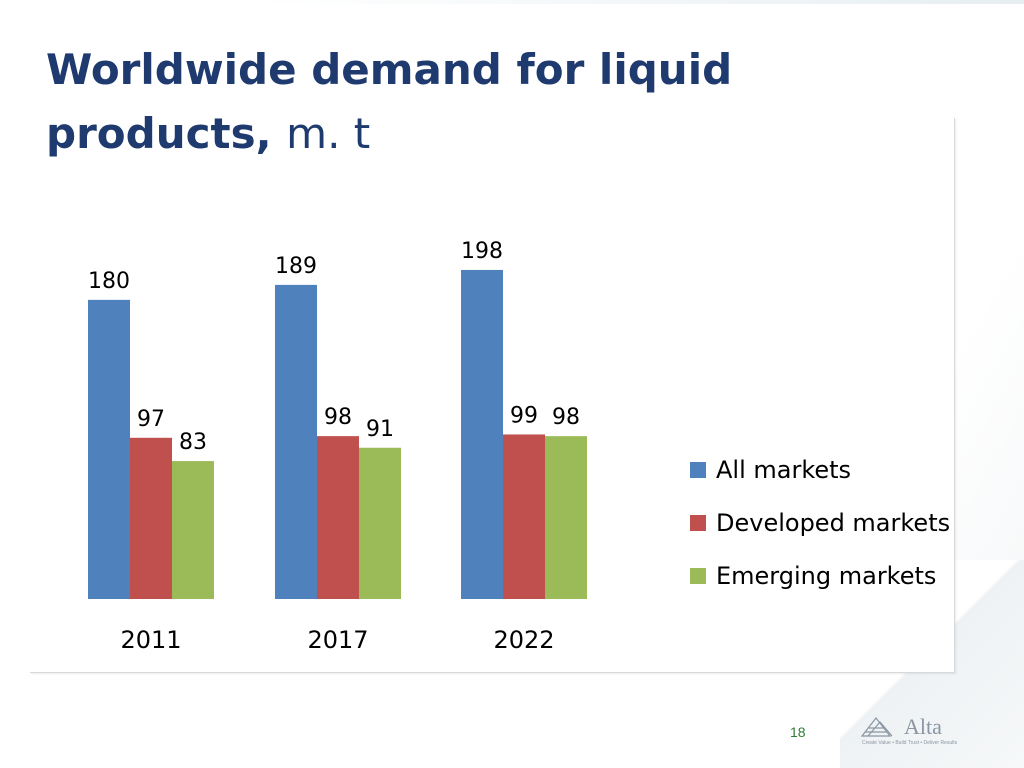  Describe the element at coordinates (639, 2) in the screenshot. I see `top-accent-rule` at that location.